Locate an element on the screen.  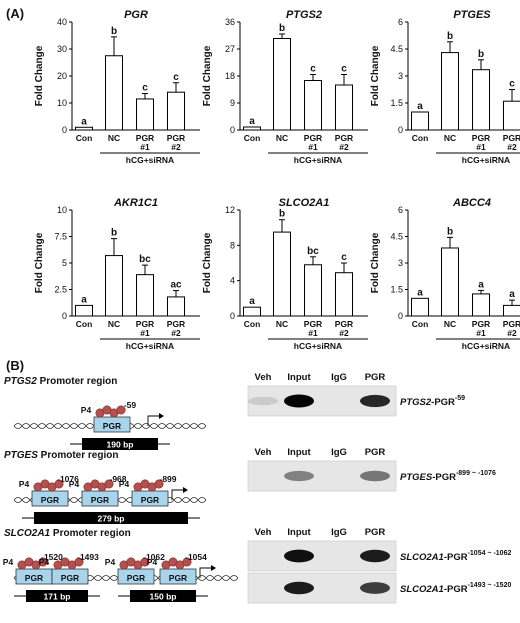
y-tick-label: 5 is located at coordinates (64, 263).